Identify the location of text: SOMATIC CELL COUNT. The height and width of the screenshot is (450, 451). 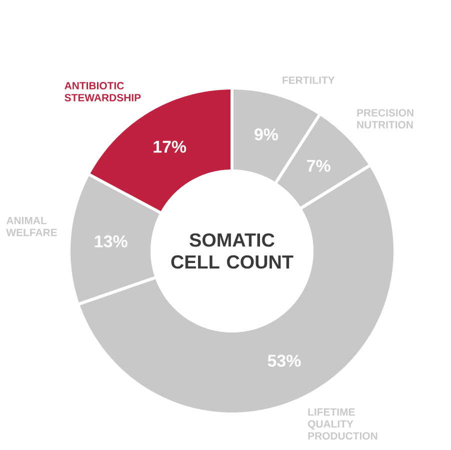
(232, 251).